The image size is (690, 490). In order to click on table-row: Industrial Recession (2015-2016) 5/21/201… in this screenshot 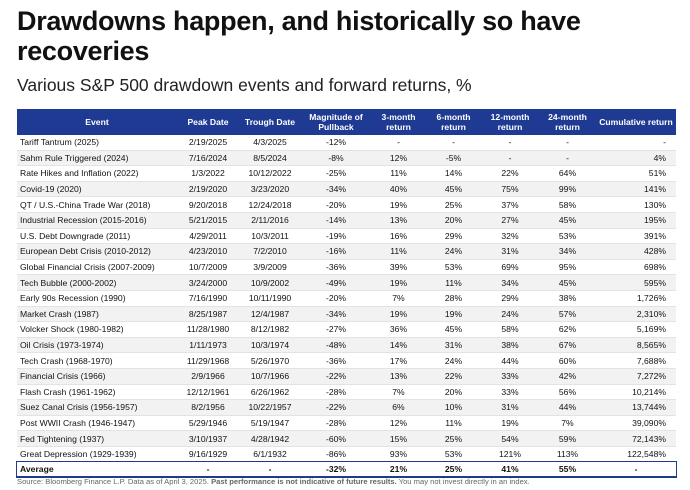, I will do `click(346, 220)`.